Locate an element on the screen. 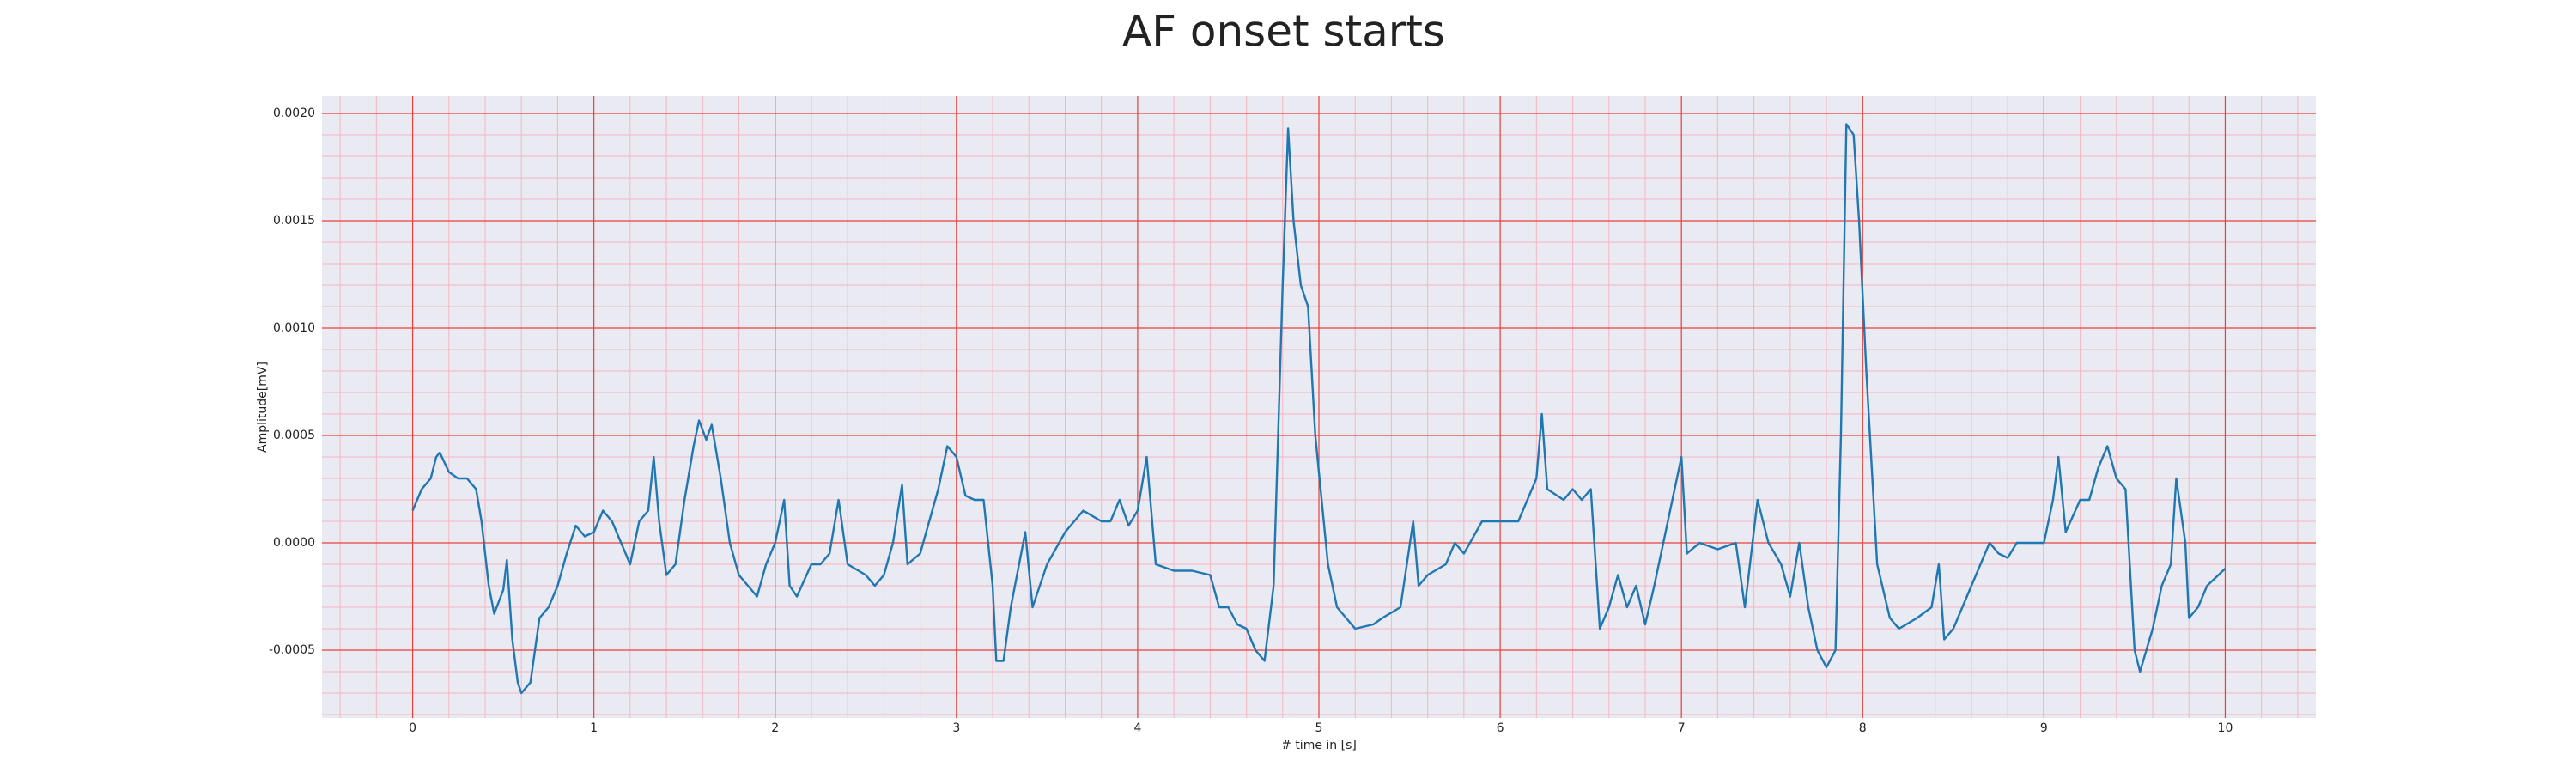 This screenshot has width=2576, height=773. y-tick-label: -0.0005 is located at coordinates (292, 650).